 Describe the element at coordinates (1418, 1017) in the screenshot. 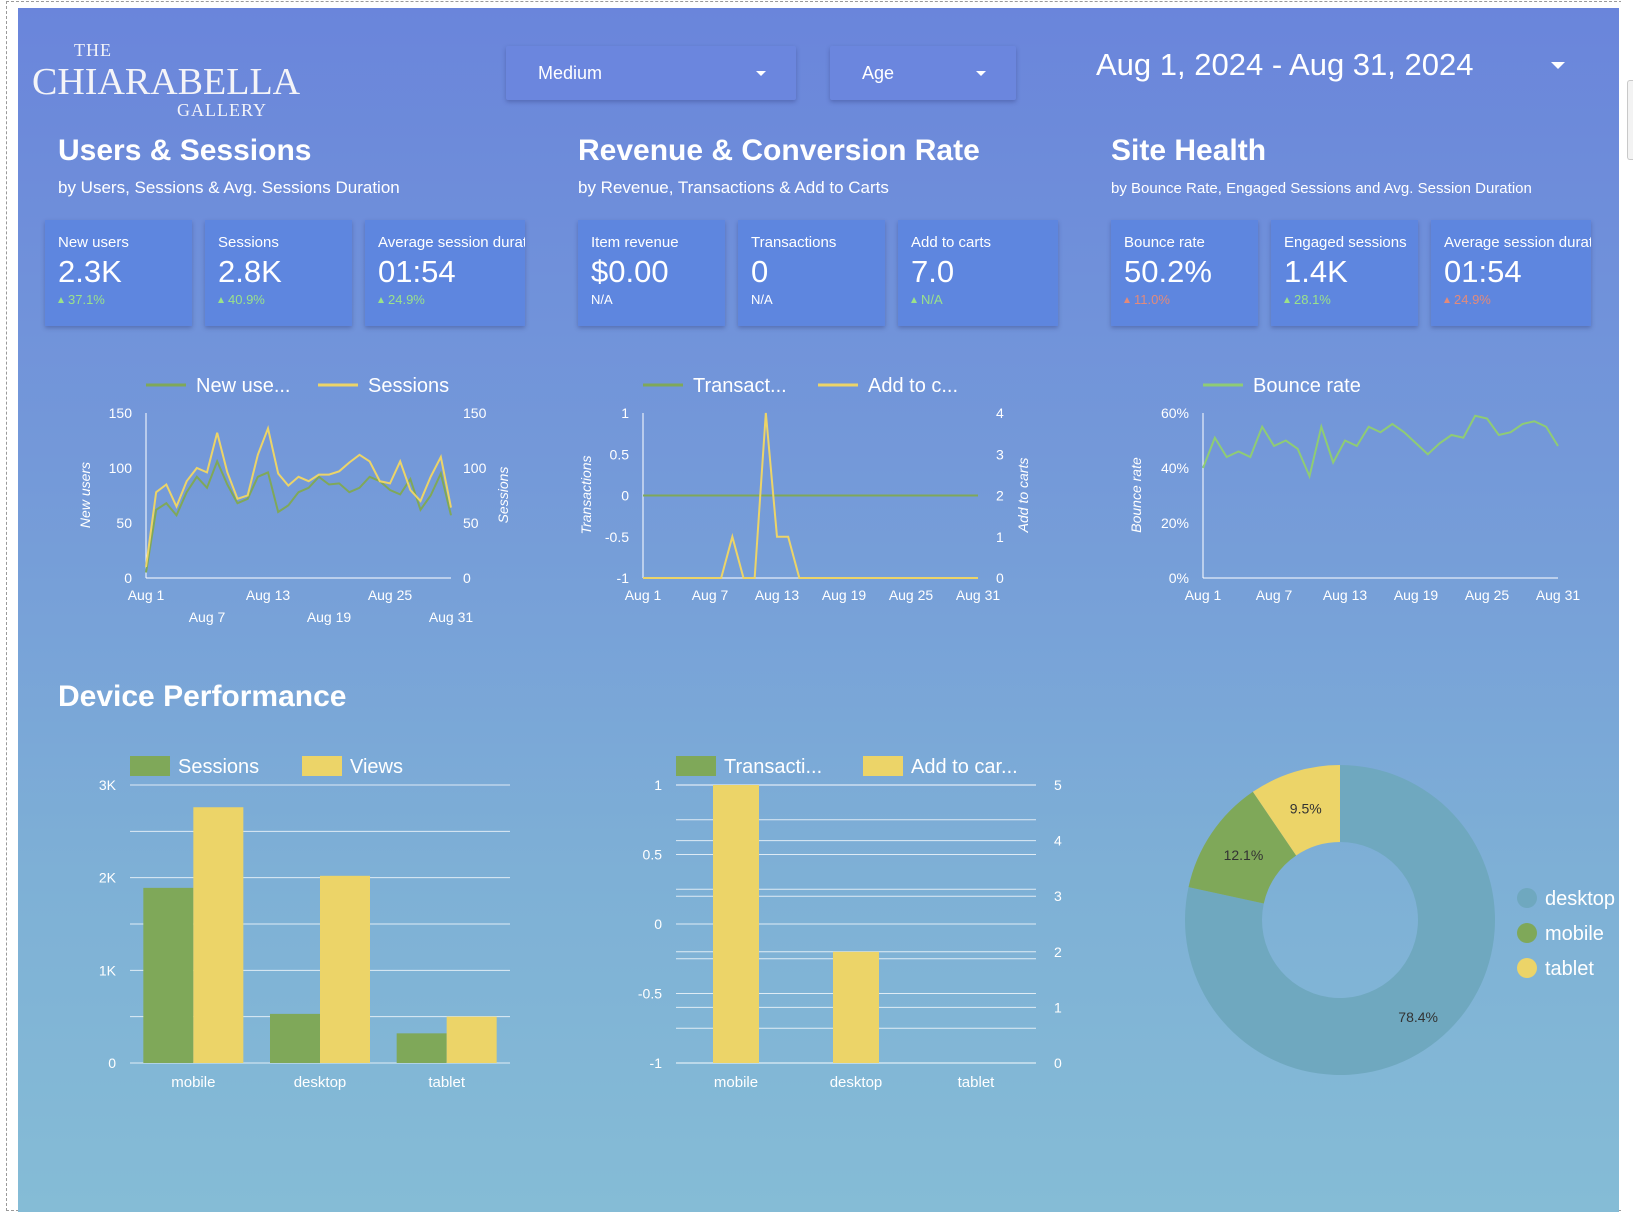

I see `slice-label: 78.4%` at that location.